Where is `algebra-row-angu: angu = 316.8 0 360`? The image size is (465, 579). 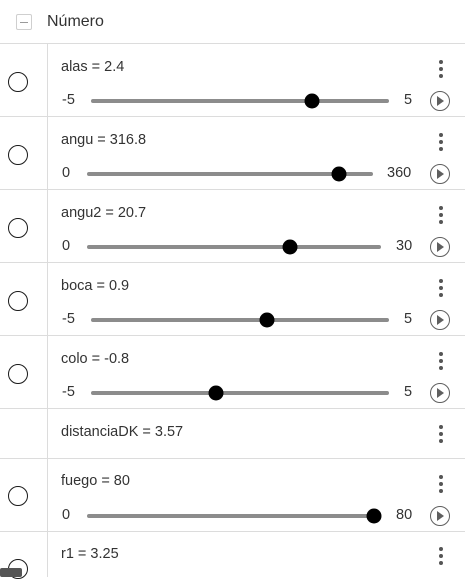 algebra-row-angu: angu = 316.8 0 360 is located at coordinates (232, 153).